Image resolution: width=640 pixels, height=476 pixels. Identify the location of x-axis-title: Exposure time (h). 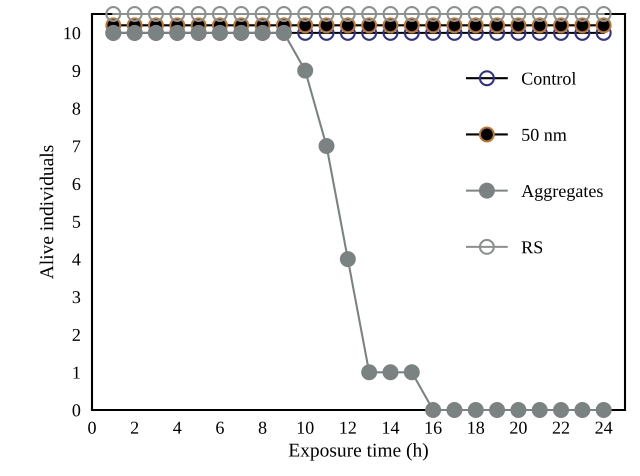
(358, 452).